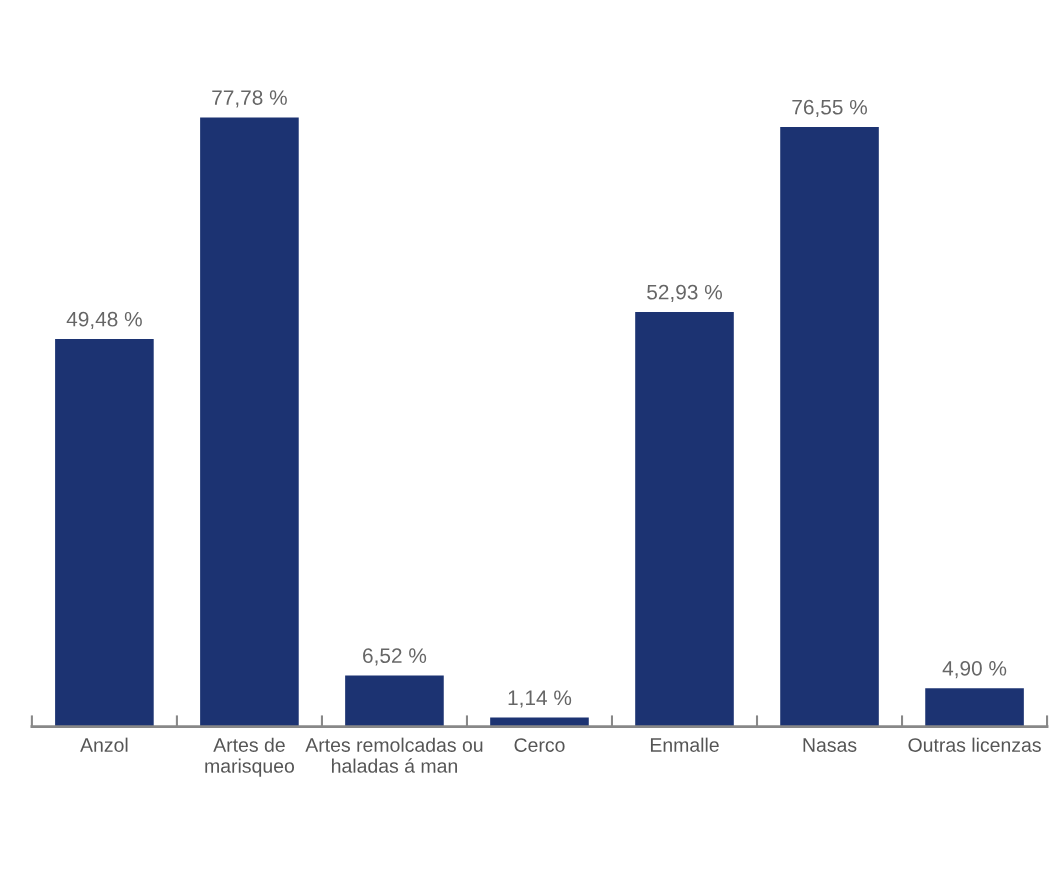 Image resolution: width=1063 pixels, height=886 pixels. Describe the element at coordinates (250, 757) in the screenshot. I see `x-tick-label: Artes de marisqueo` at that location.